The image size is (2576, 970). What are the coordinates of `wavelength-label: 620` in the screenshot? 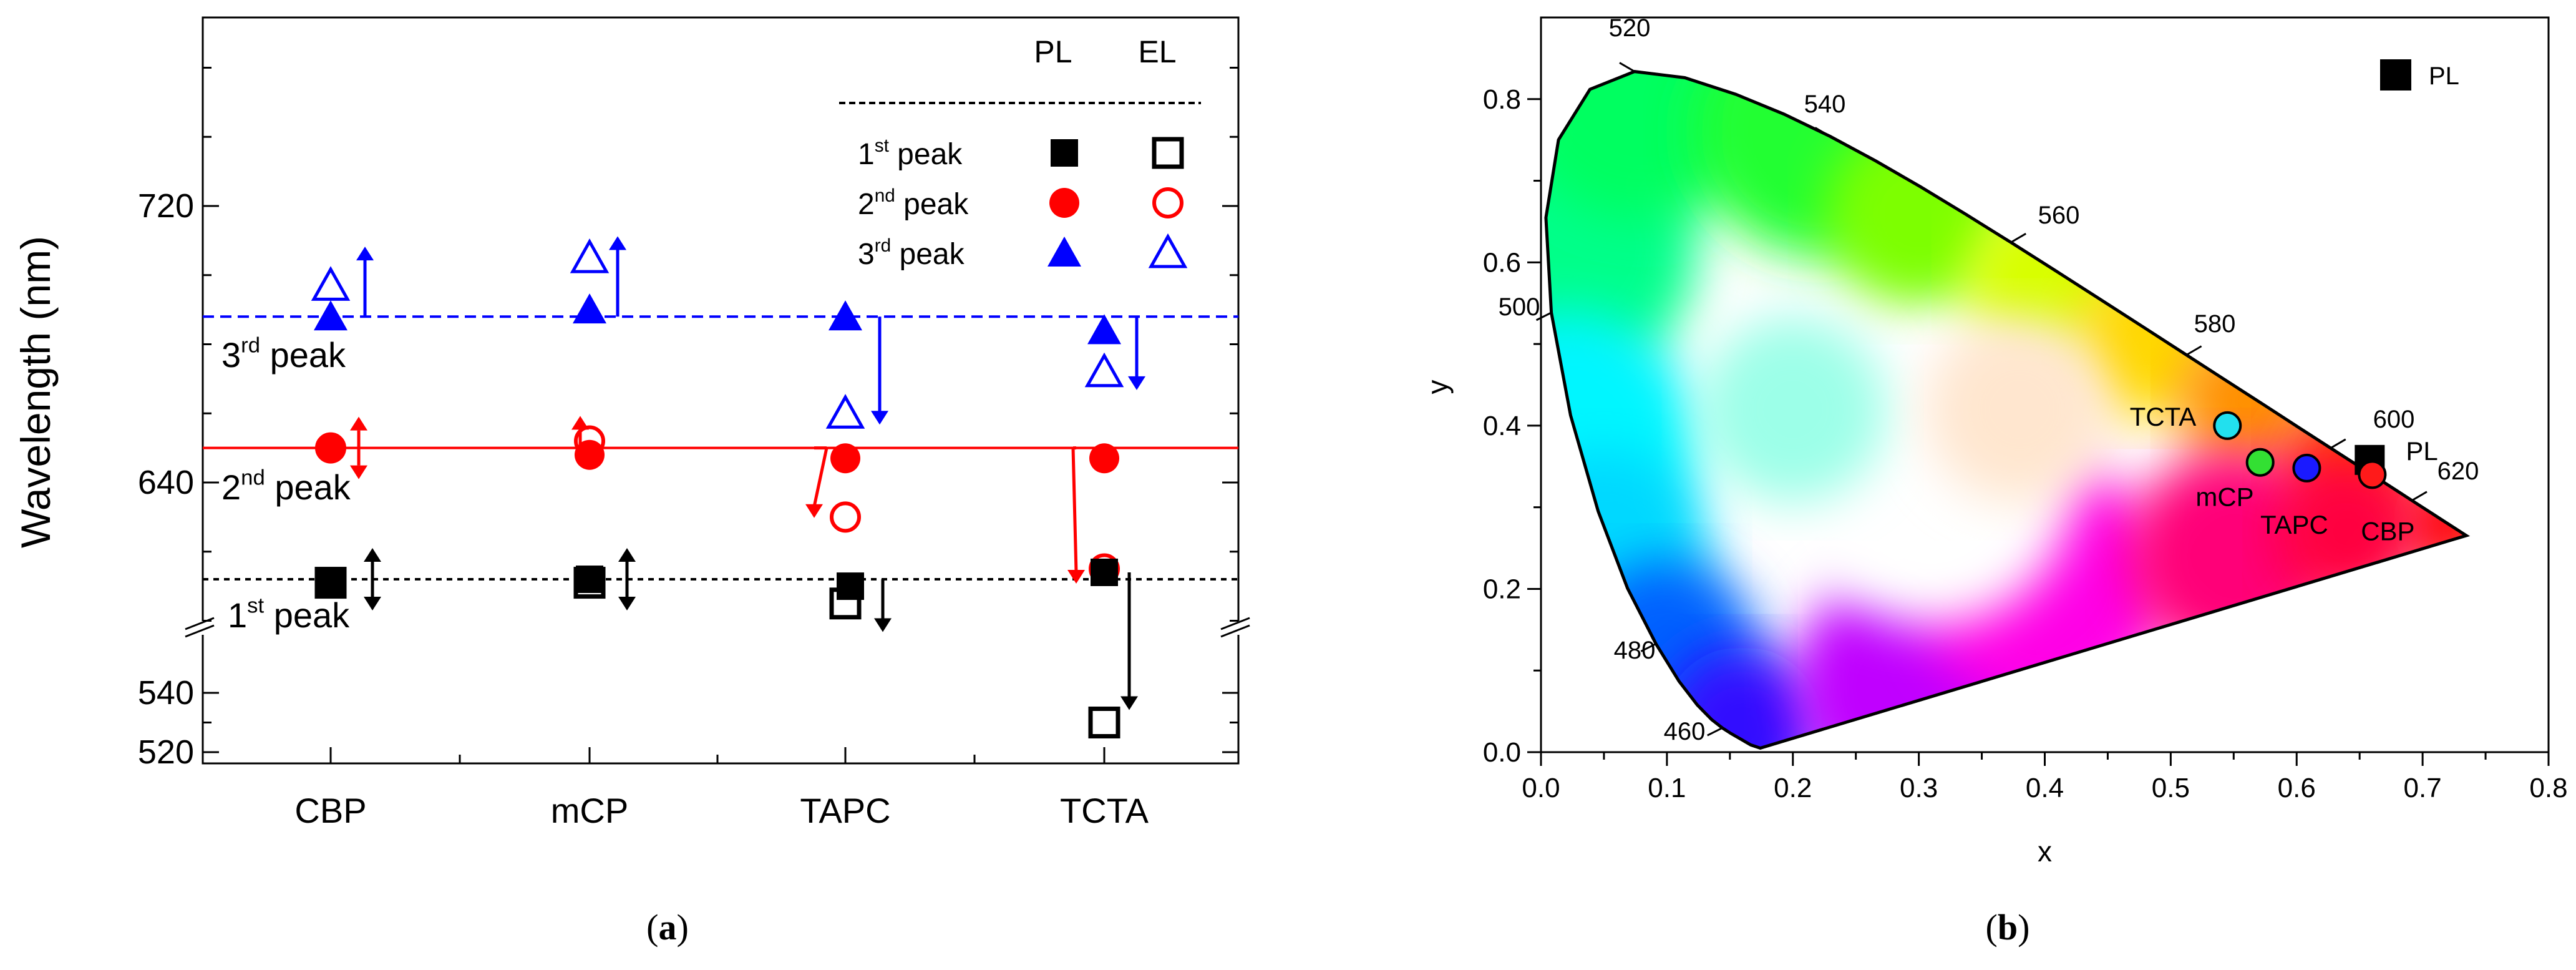 It's located at (2458, 472).